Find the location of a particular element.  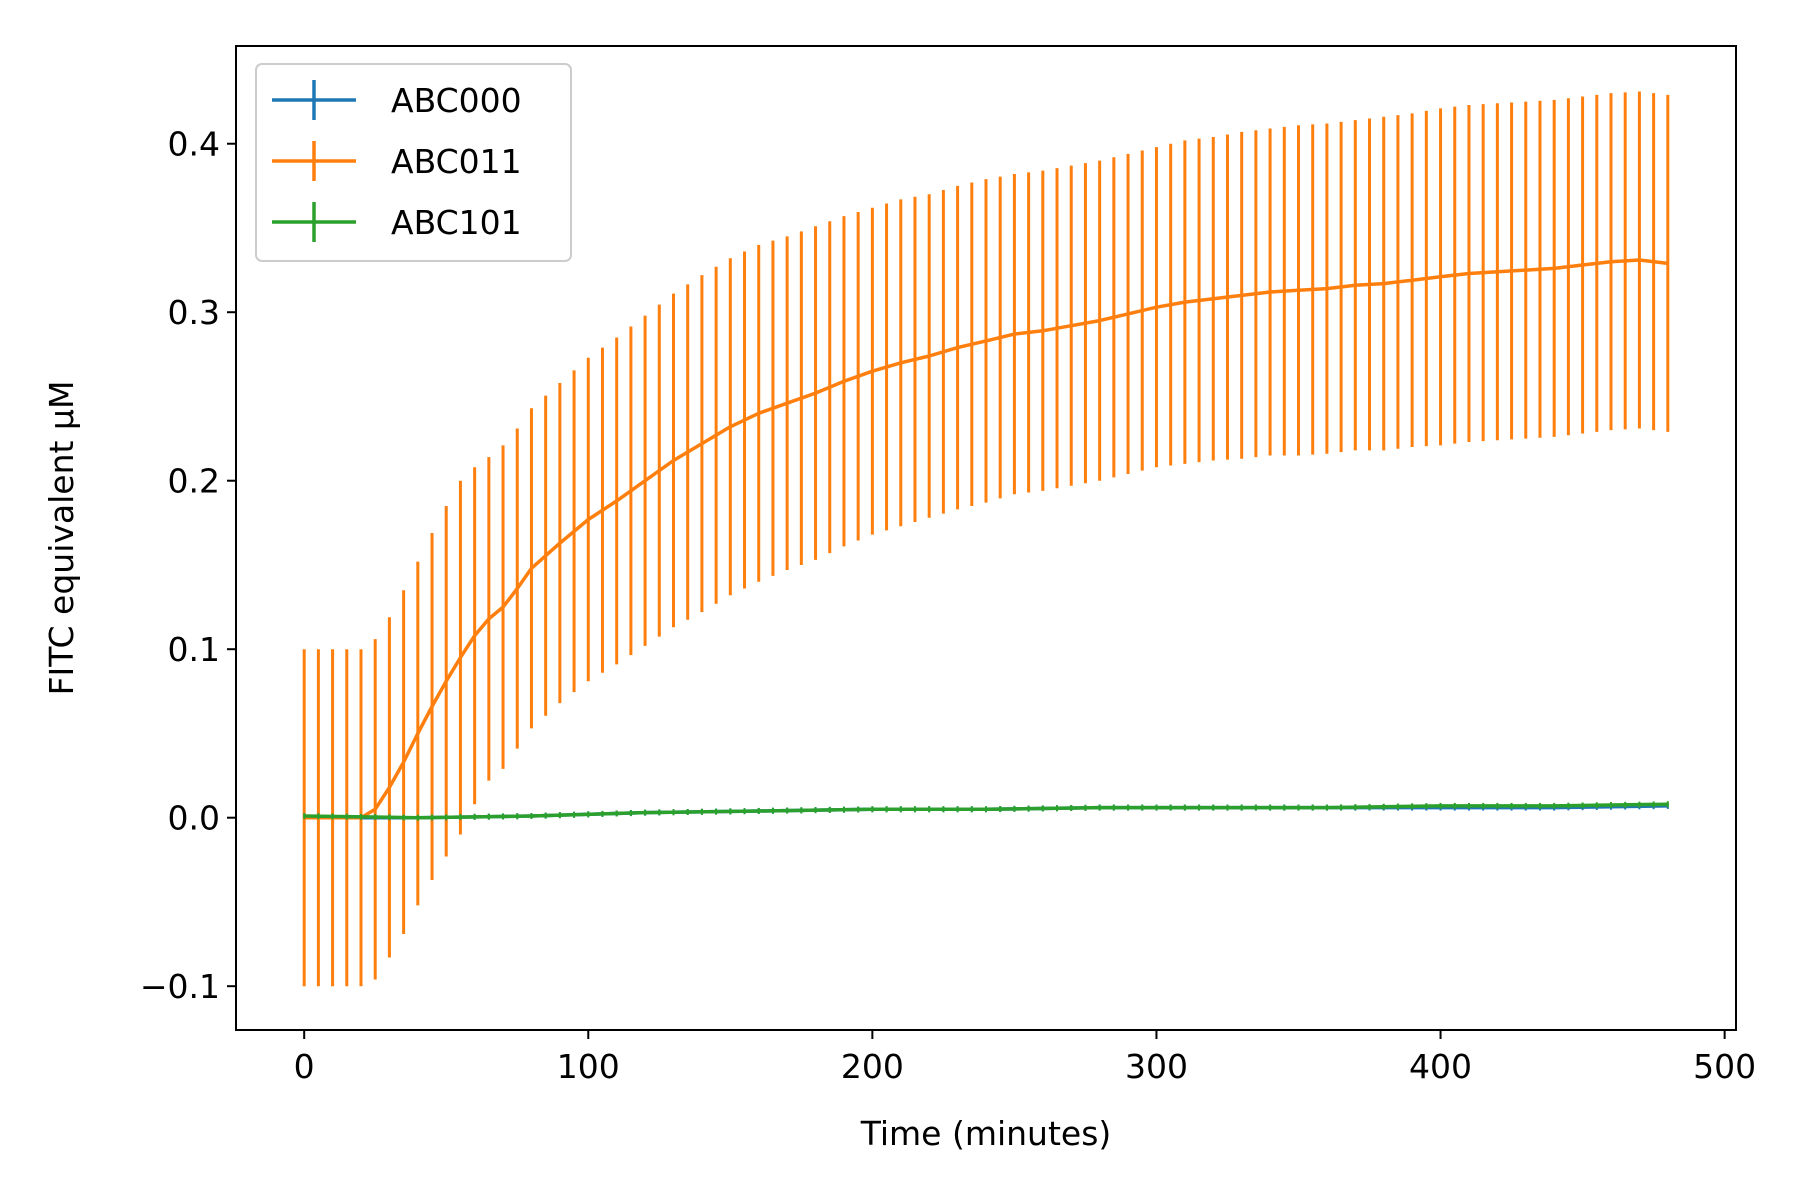

legend-box is located at coordinates (413, 162).